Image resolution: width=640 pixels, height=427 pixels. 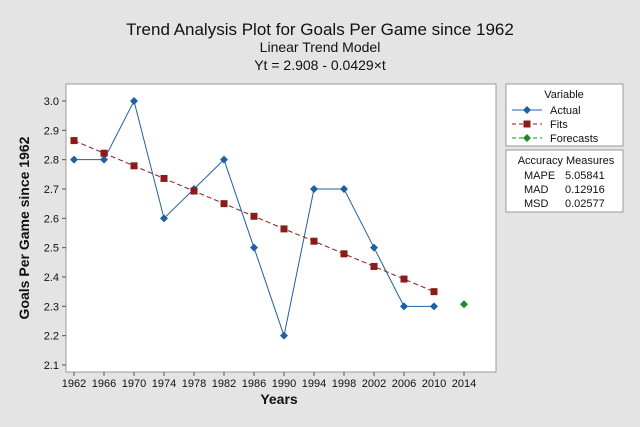 What do you see at coordinates (51, 131) in the screenshot?
I see `y-tick-label: 2.9` at bounding box center [51, 131].